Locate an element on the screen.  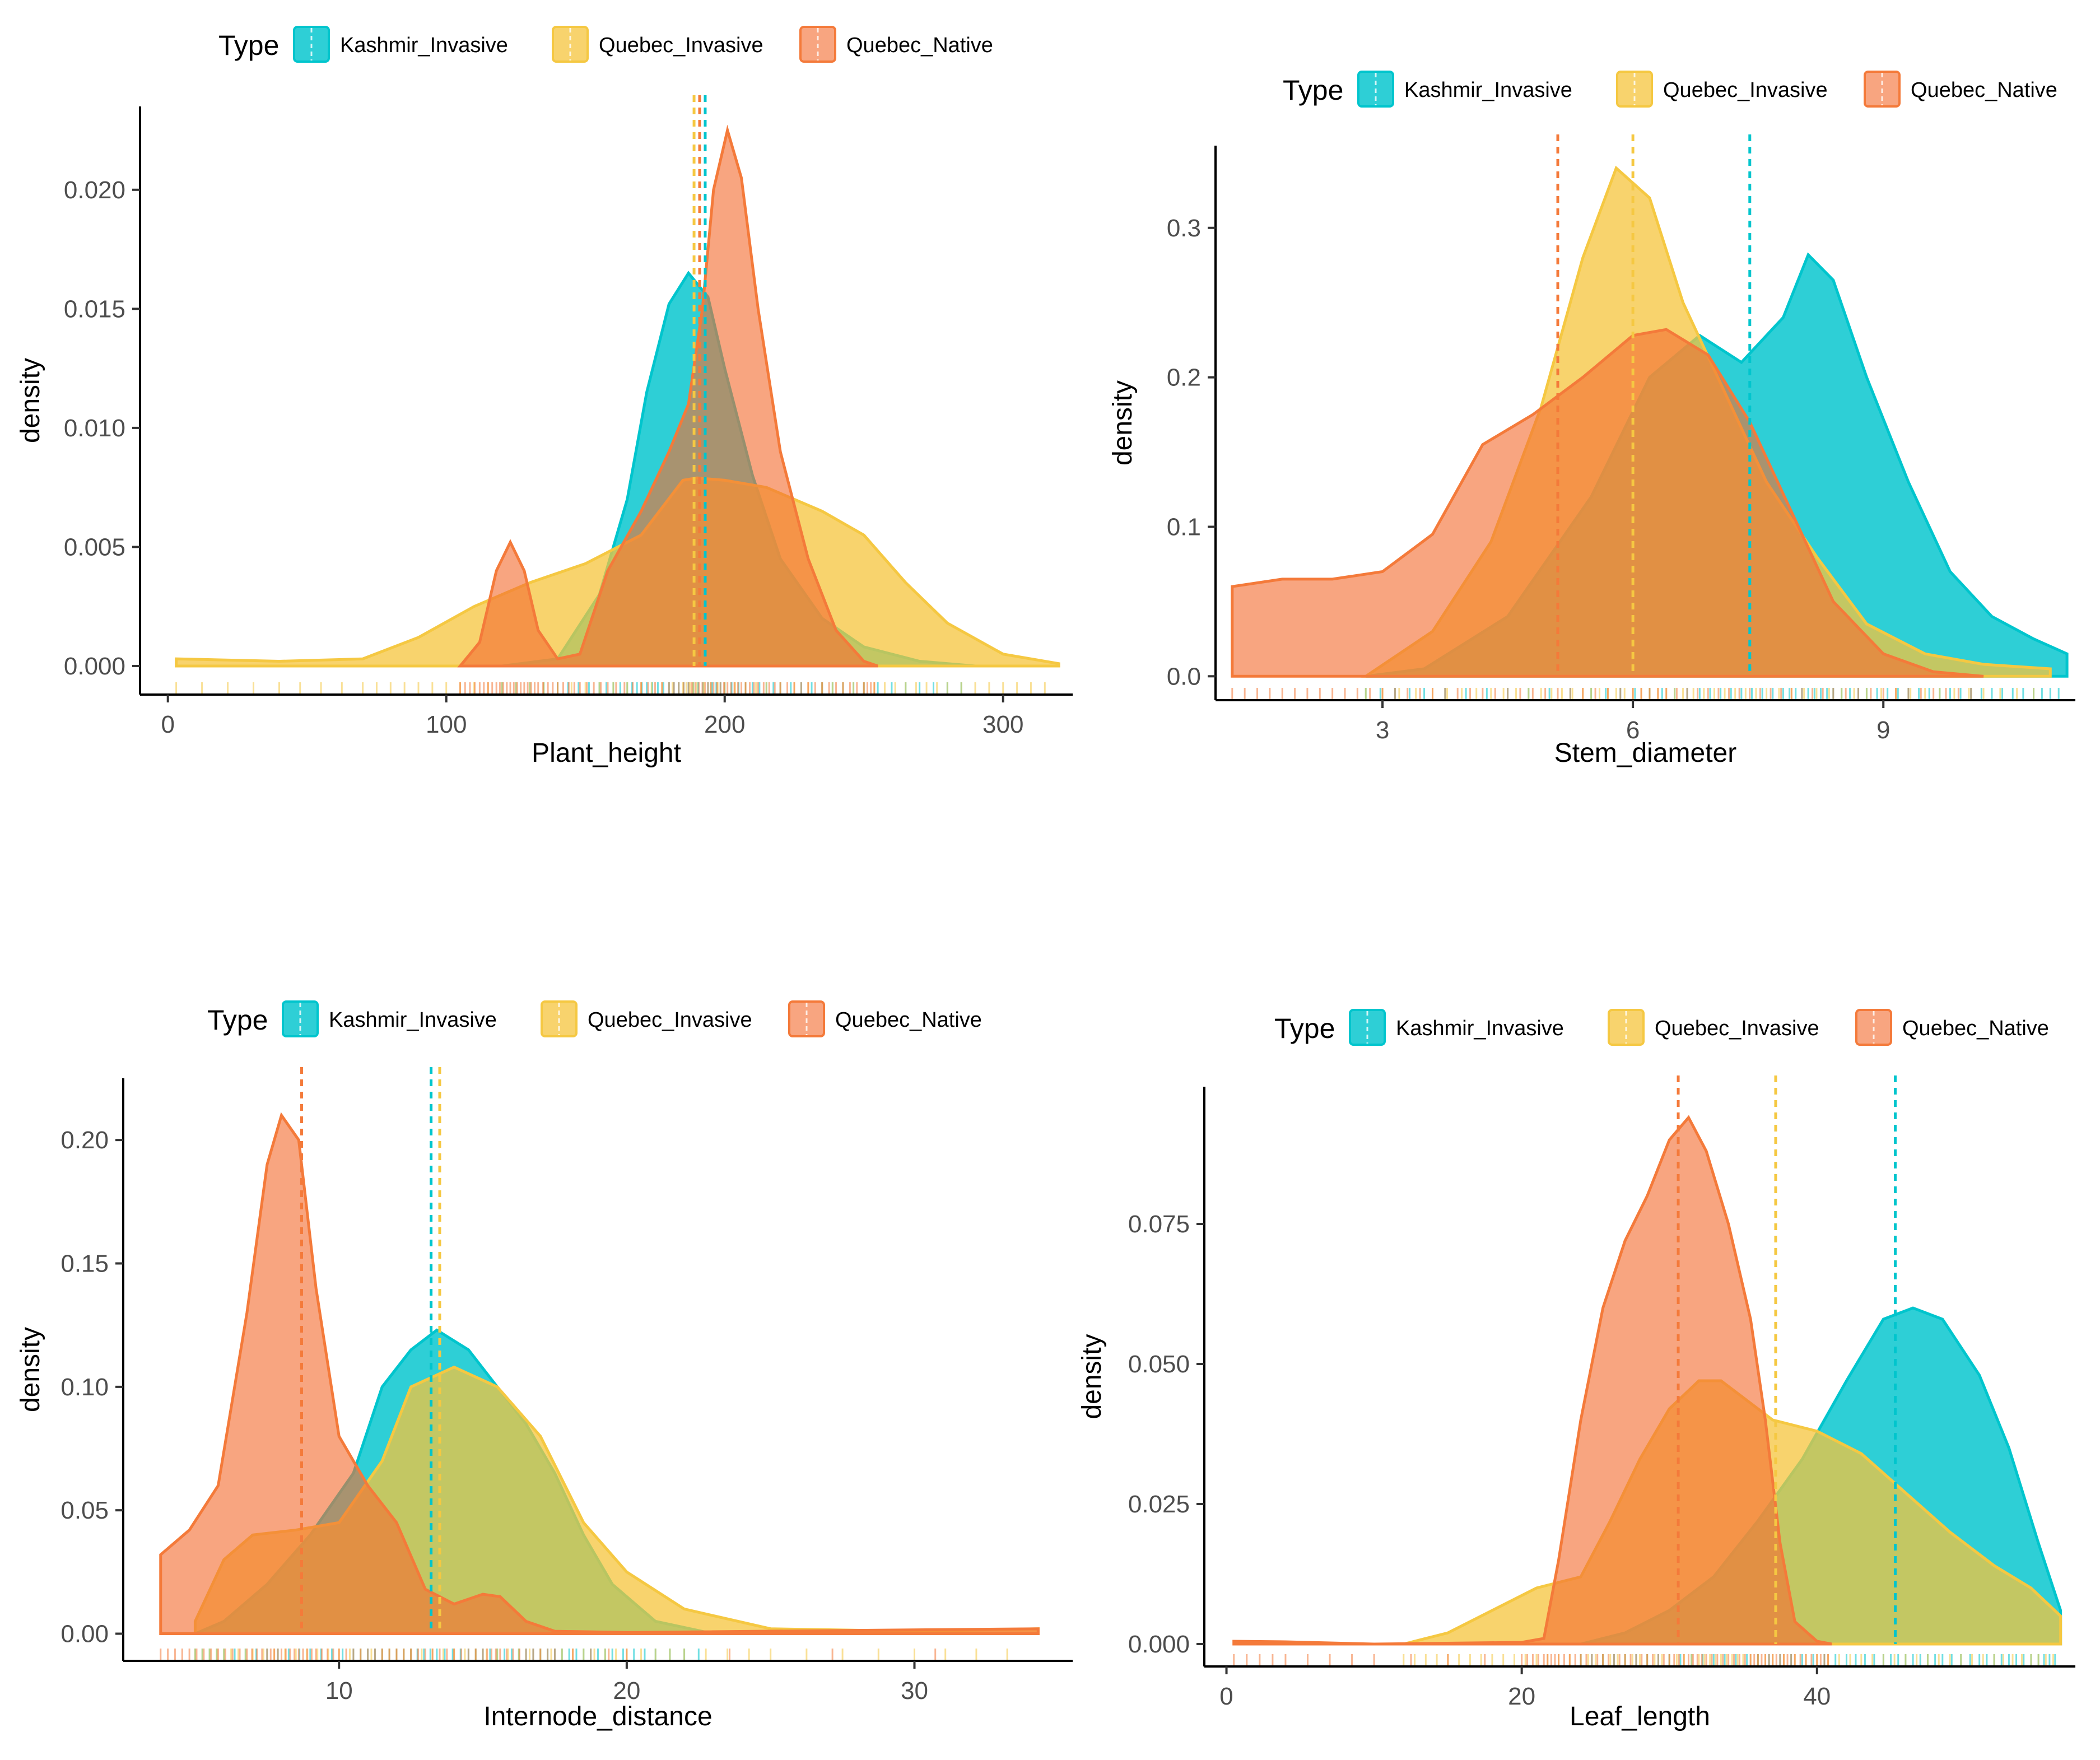
x-tick-label: 300 is located at coordinates (1003, 724).